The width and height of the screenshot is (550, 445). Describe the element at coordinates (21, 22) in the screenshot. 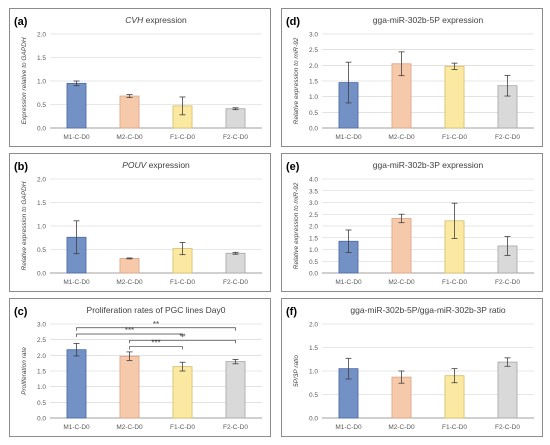

I see `panel-label-a: (a)` at that location.